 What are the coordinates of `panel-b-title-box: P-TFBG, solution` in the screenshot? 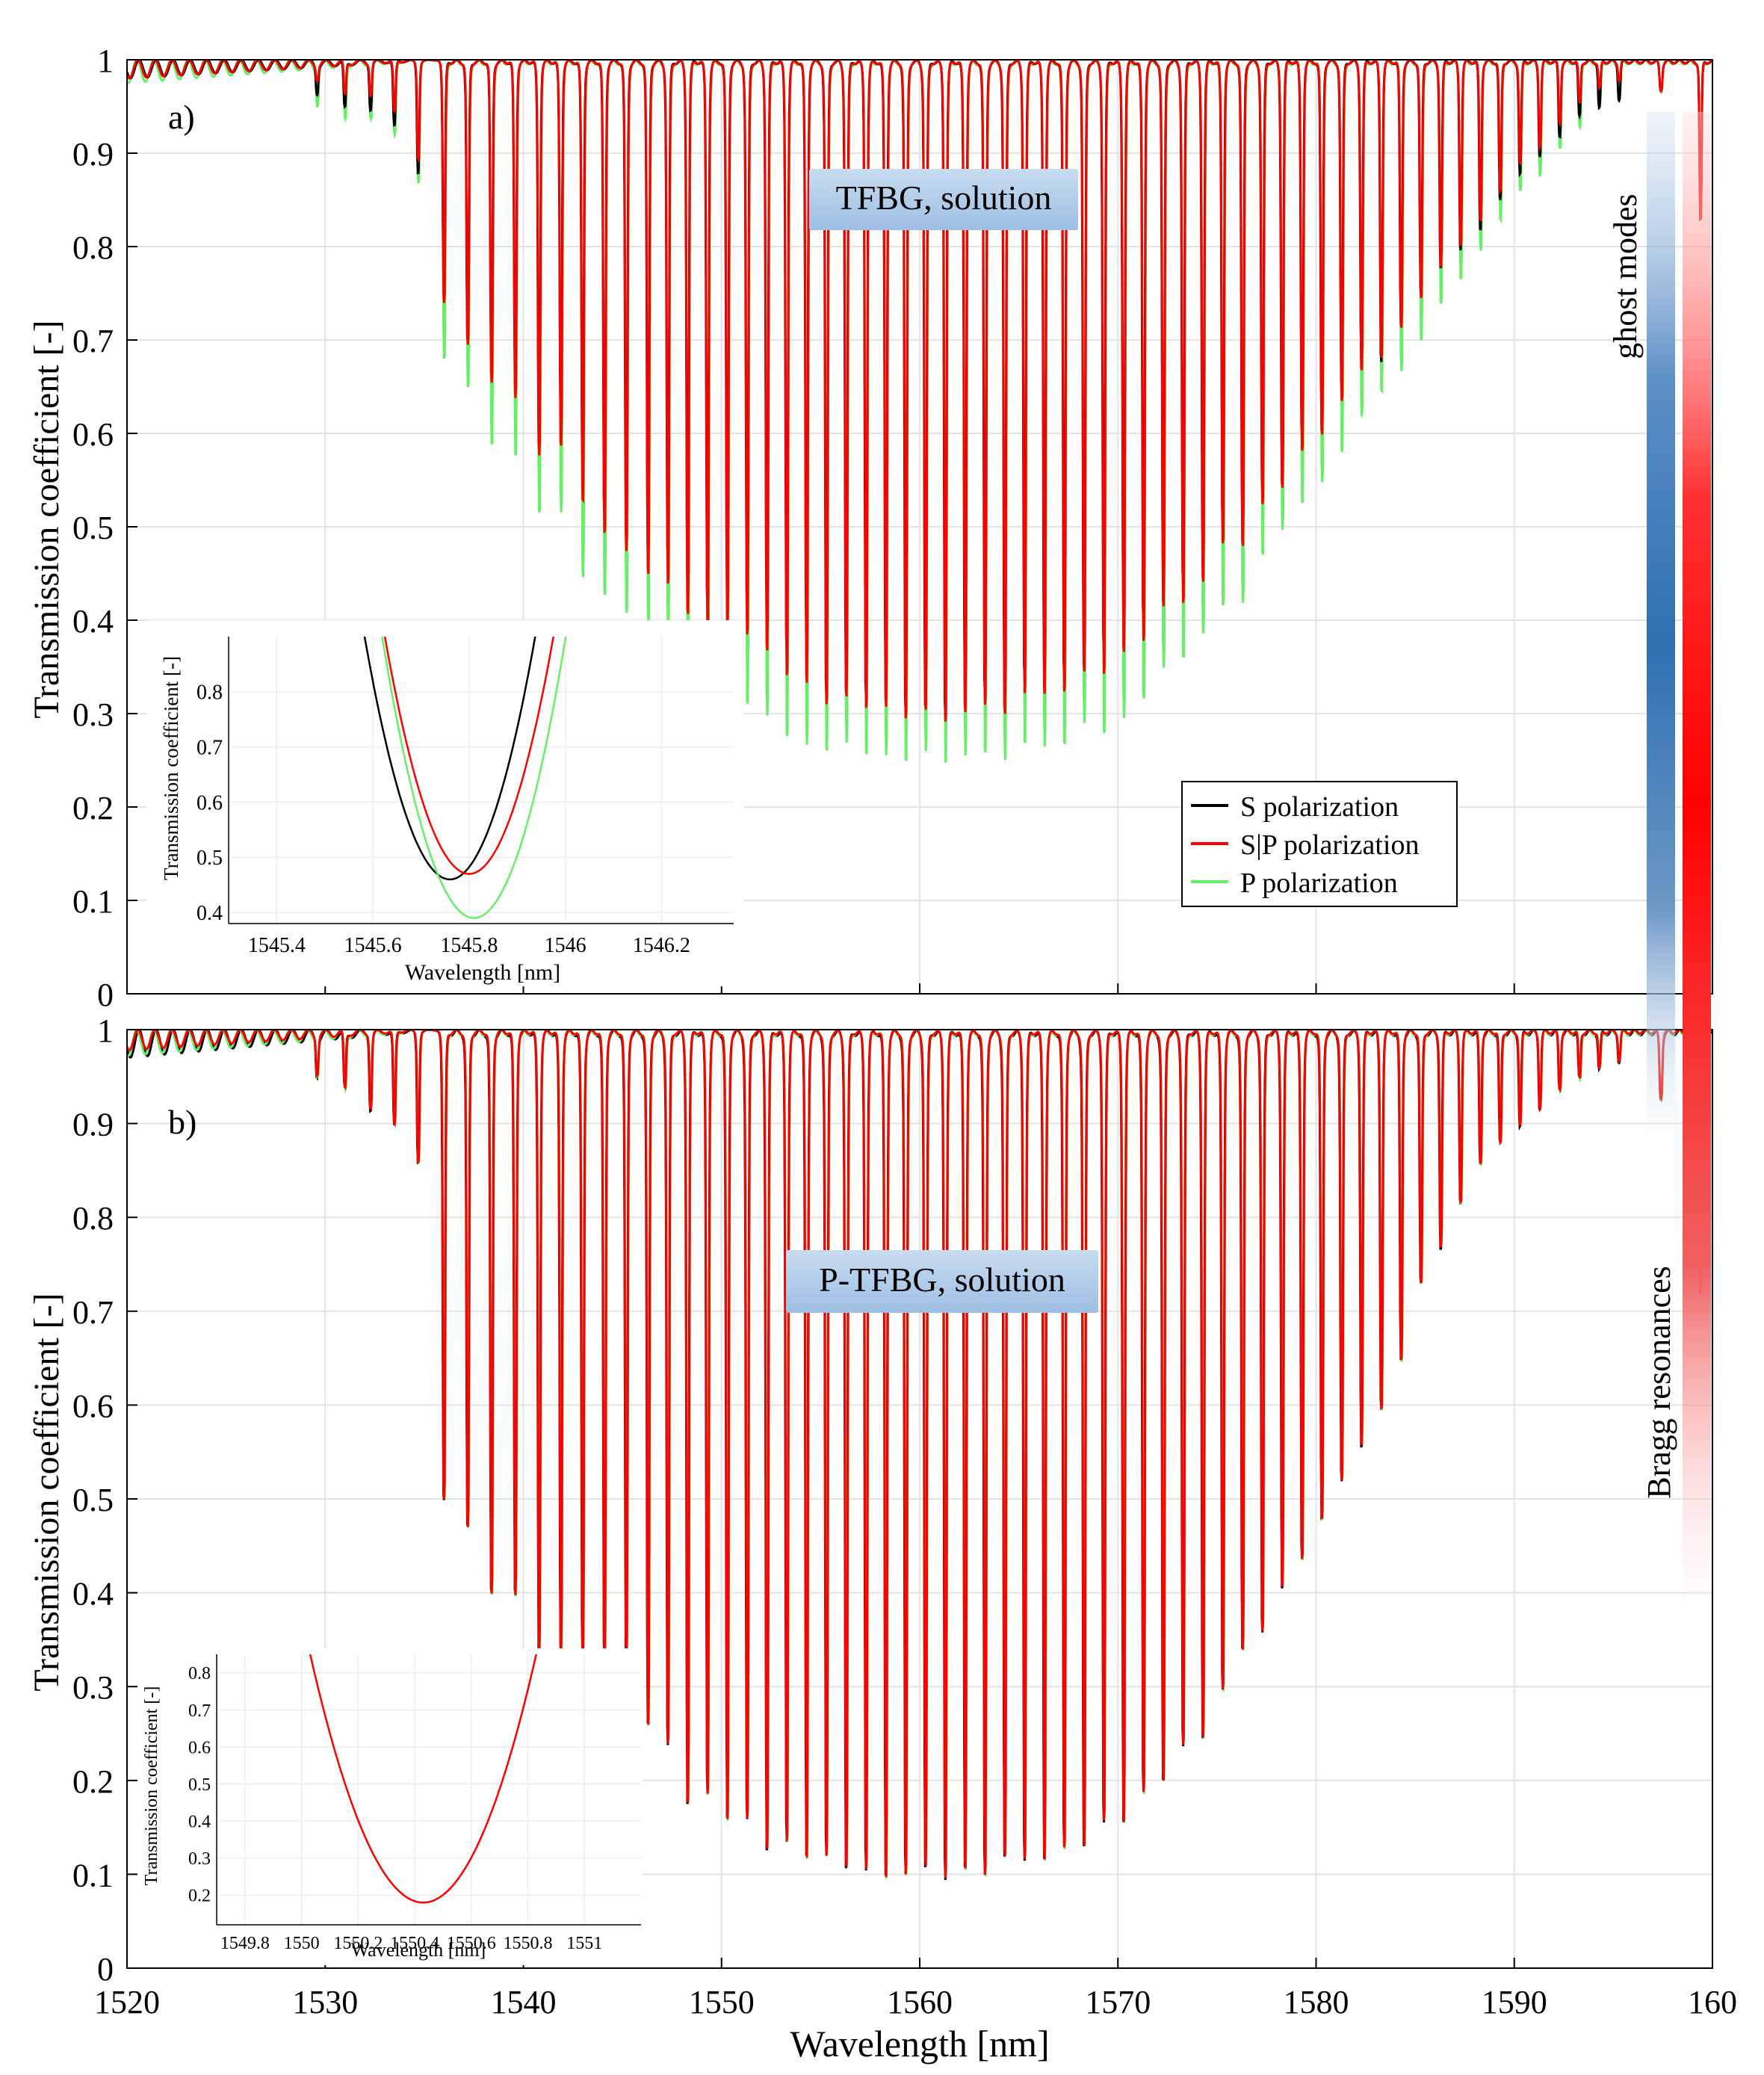 It's located at (942, 1281).